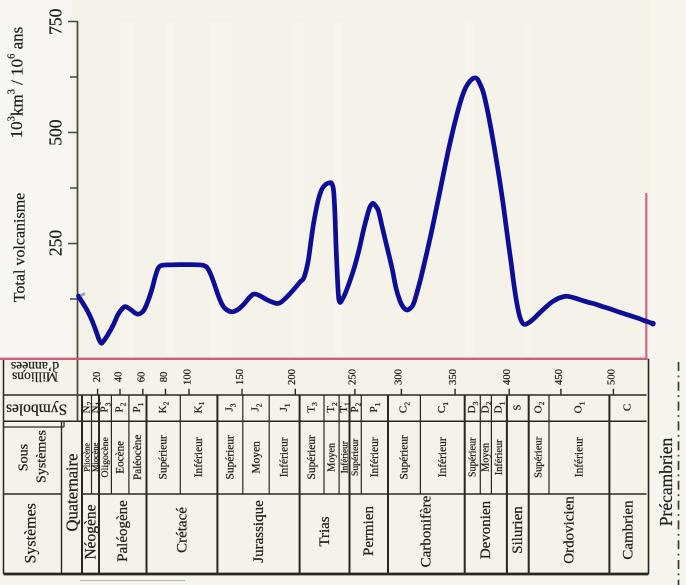  What do you see at coordinates (95, 457) in the screenshot?
I see `svg-text: Miocène` at bounding box center [95, 457].